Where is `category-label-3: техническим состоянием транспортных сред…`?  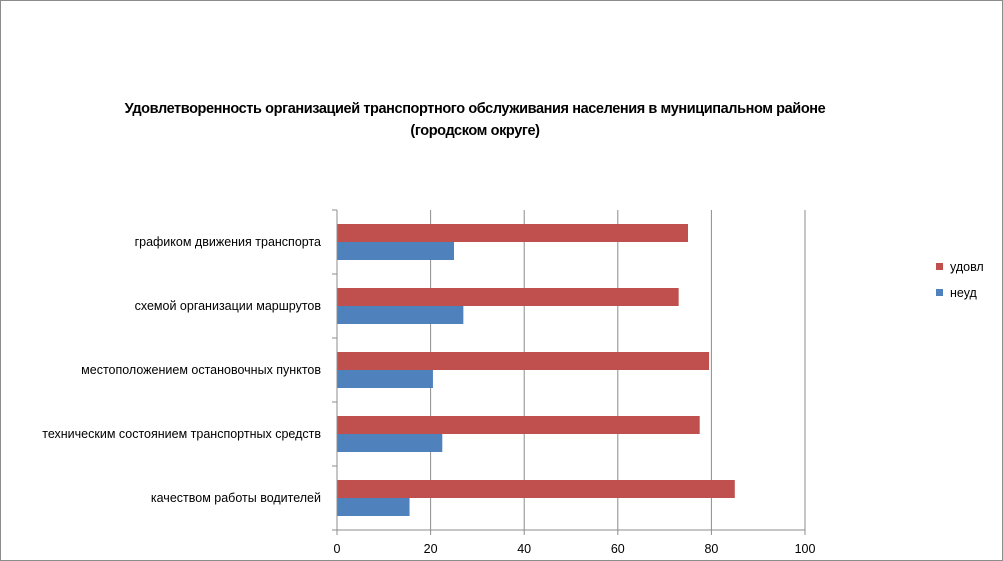
category-label-3: техническим состоянием транспортных сред… is located at coordinates (181, 434).